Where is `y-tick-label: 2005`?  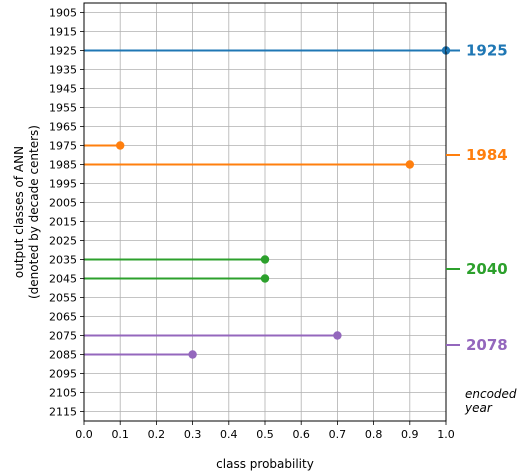
y-tick-label: 2005 is located at coordinates (63, 203).